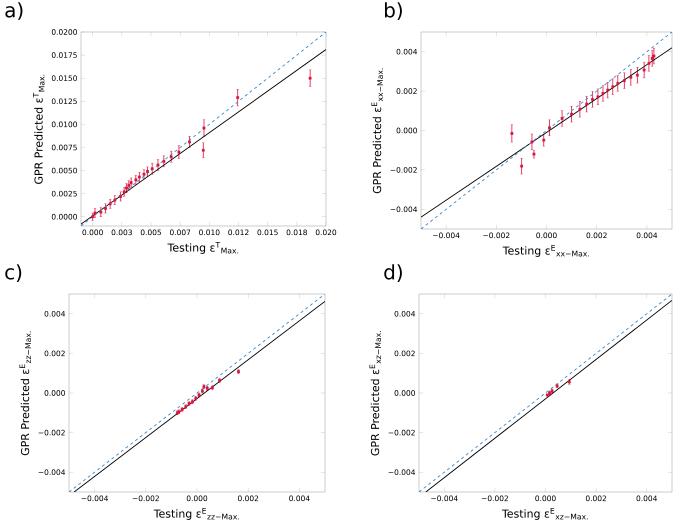 This screenshot has height=524, width=675. I want to click on chart-title: b), so click(393, 11).